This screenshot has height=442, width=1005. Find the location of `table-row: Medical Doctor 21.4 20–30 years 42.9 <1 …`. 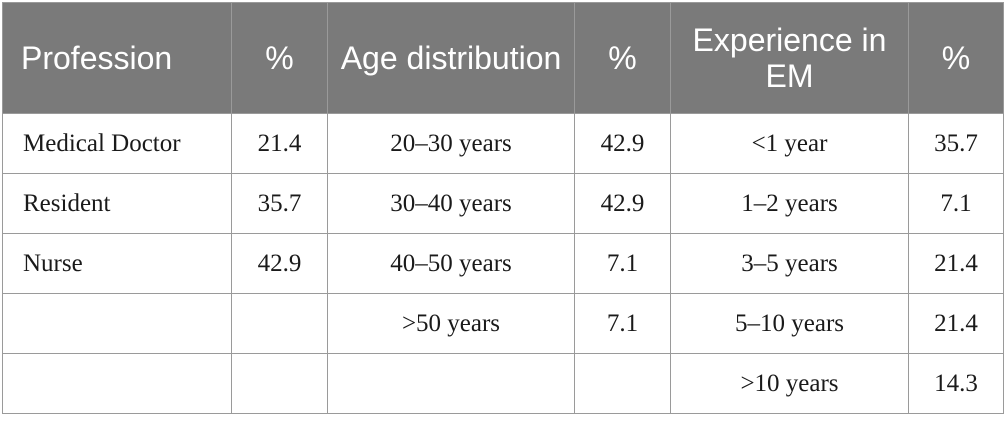

table-row: Medical Doctor 21.4 20–30 years 42.9 <1 … is located at coordinates (503, 143).